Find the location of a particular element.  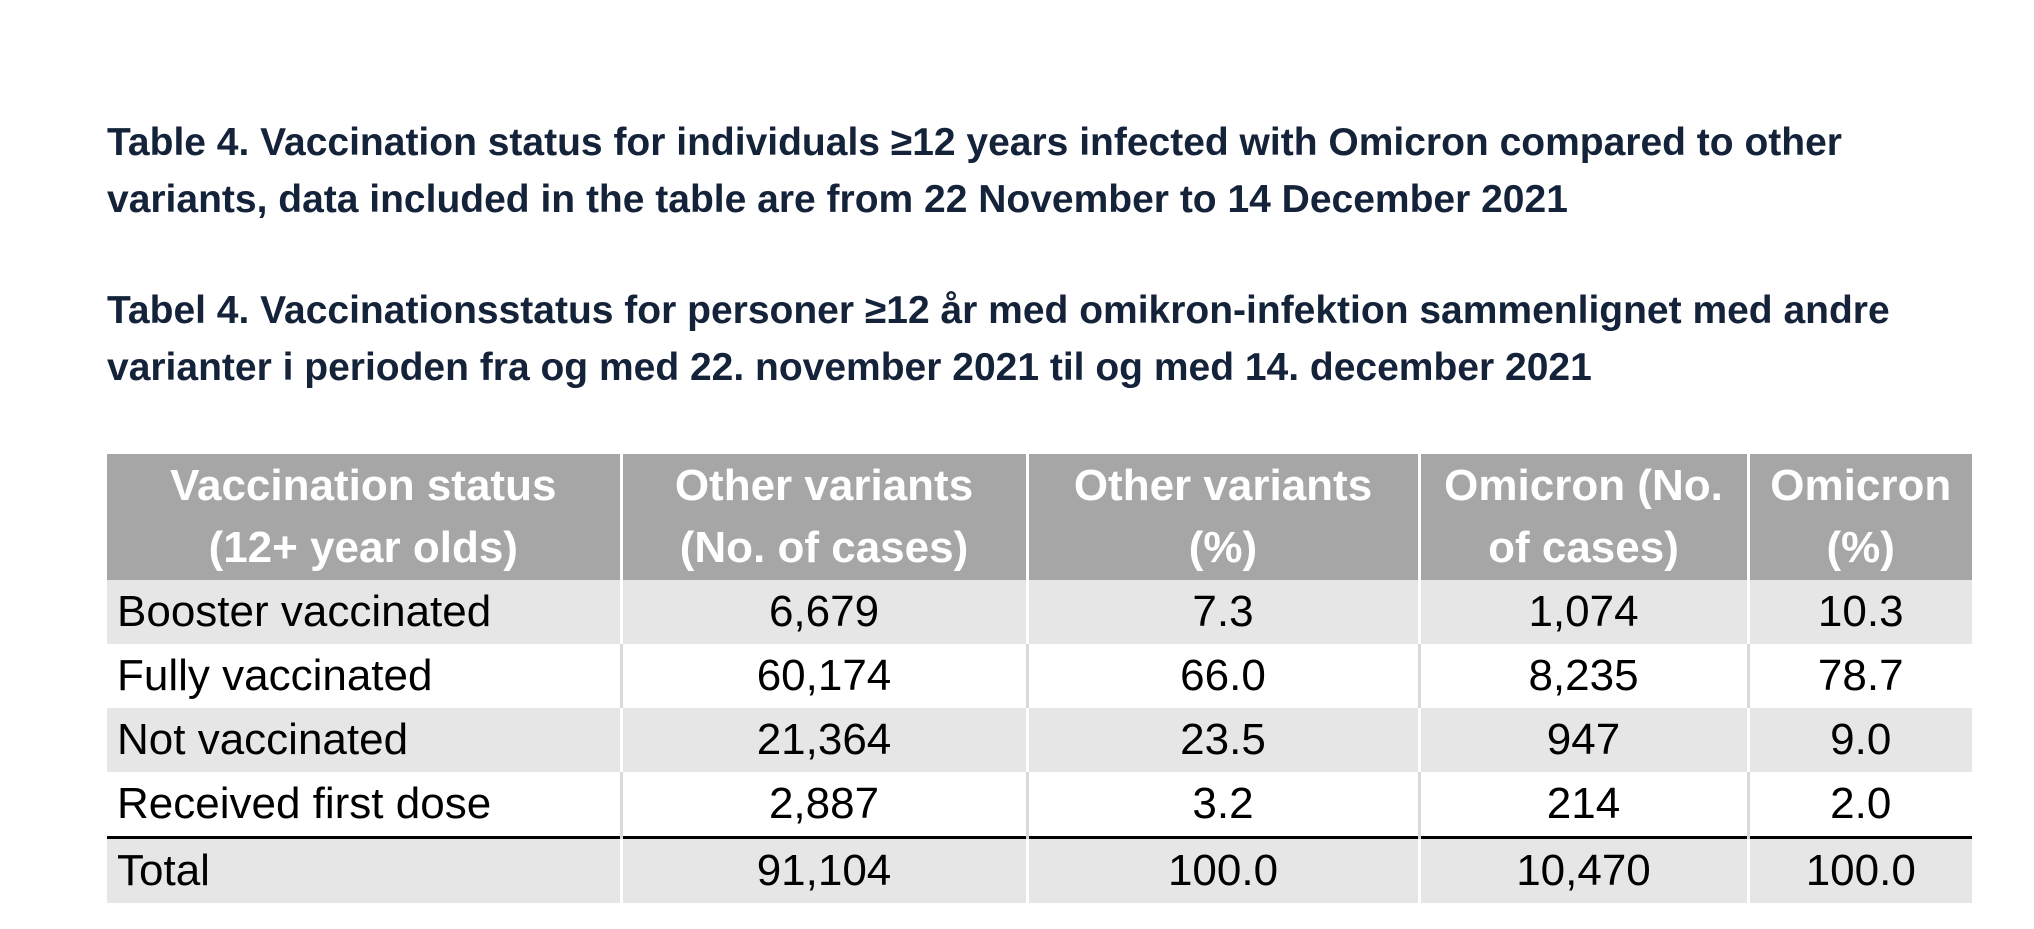

cell: 10,470 is located at coordinates (1582, 869).